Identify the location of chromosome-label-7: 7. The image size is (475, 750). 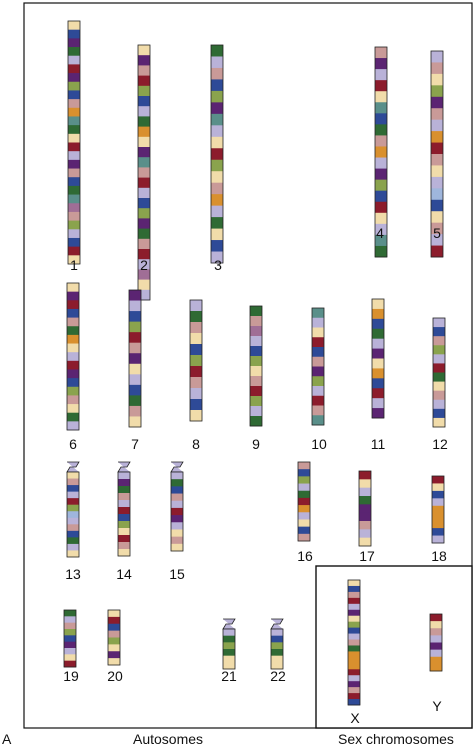
(135, 444).